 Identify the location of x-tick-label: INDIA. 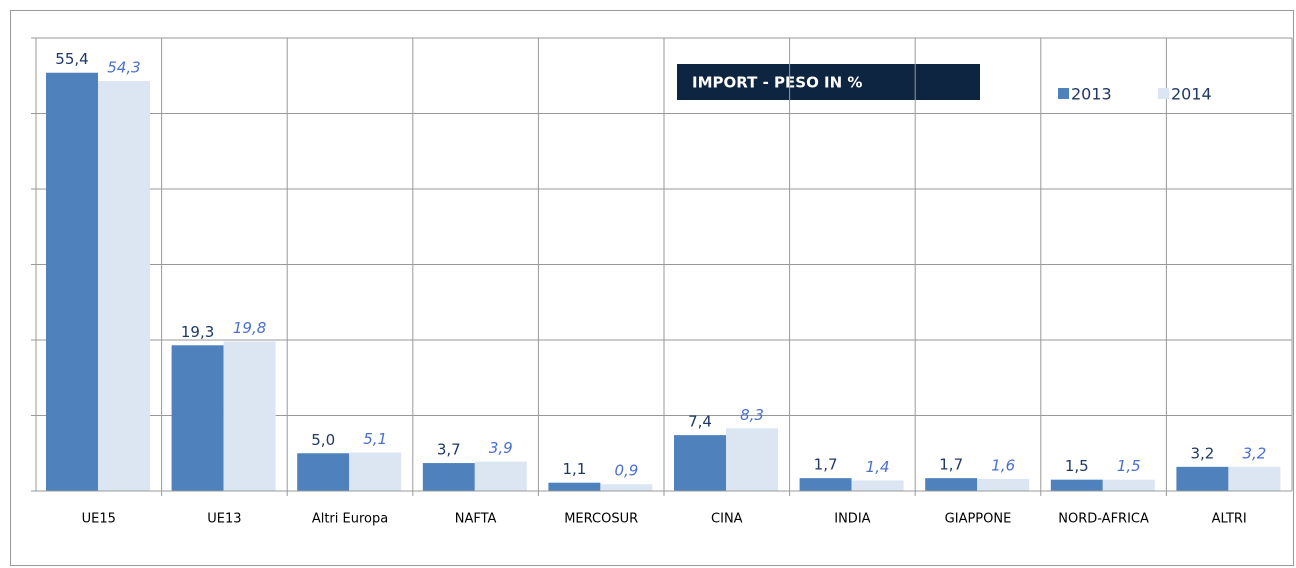
(852, 519).